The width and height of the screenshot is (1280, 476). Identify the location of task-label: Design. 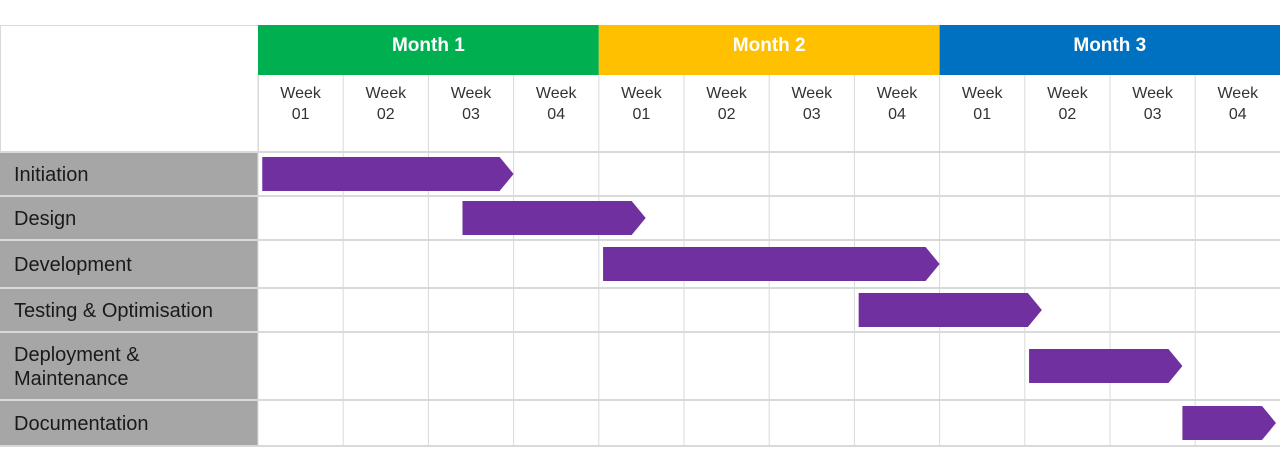
(45, 219).